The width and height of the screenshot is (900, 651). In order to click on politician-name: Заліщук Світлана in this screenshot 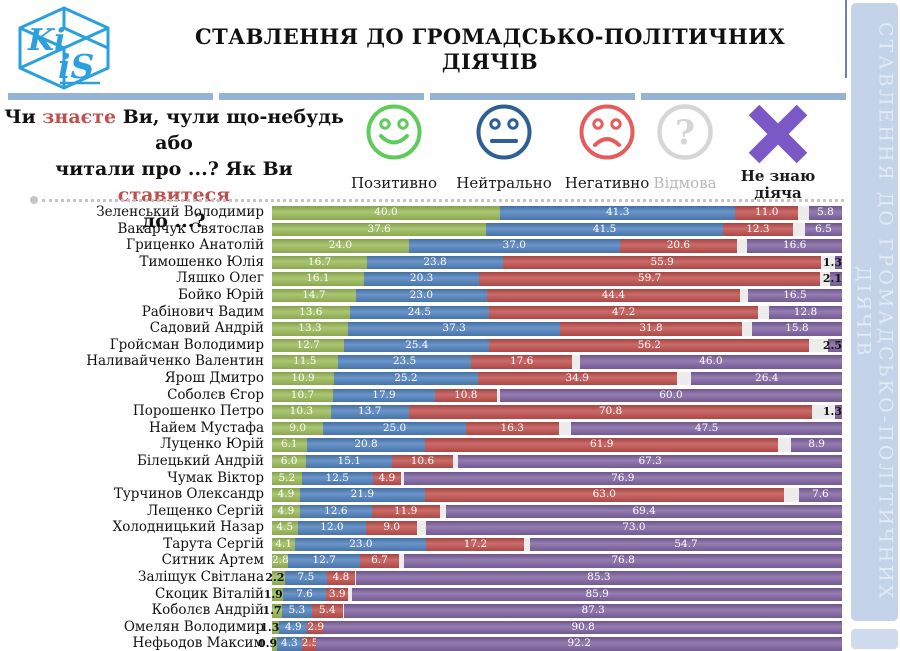, I will do `click(201, 577)`.